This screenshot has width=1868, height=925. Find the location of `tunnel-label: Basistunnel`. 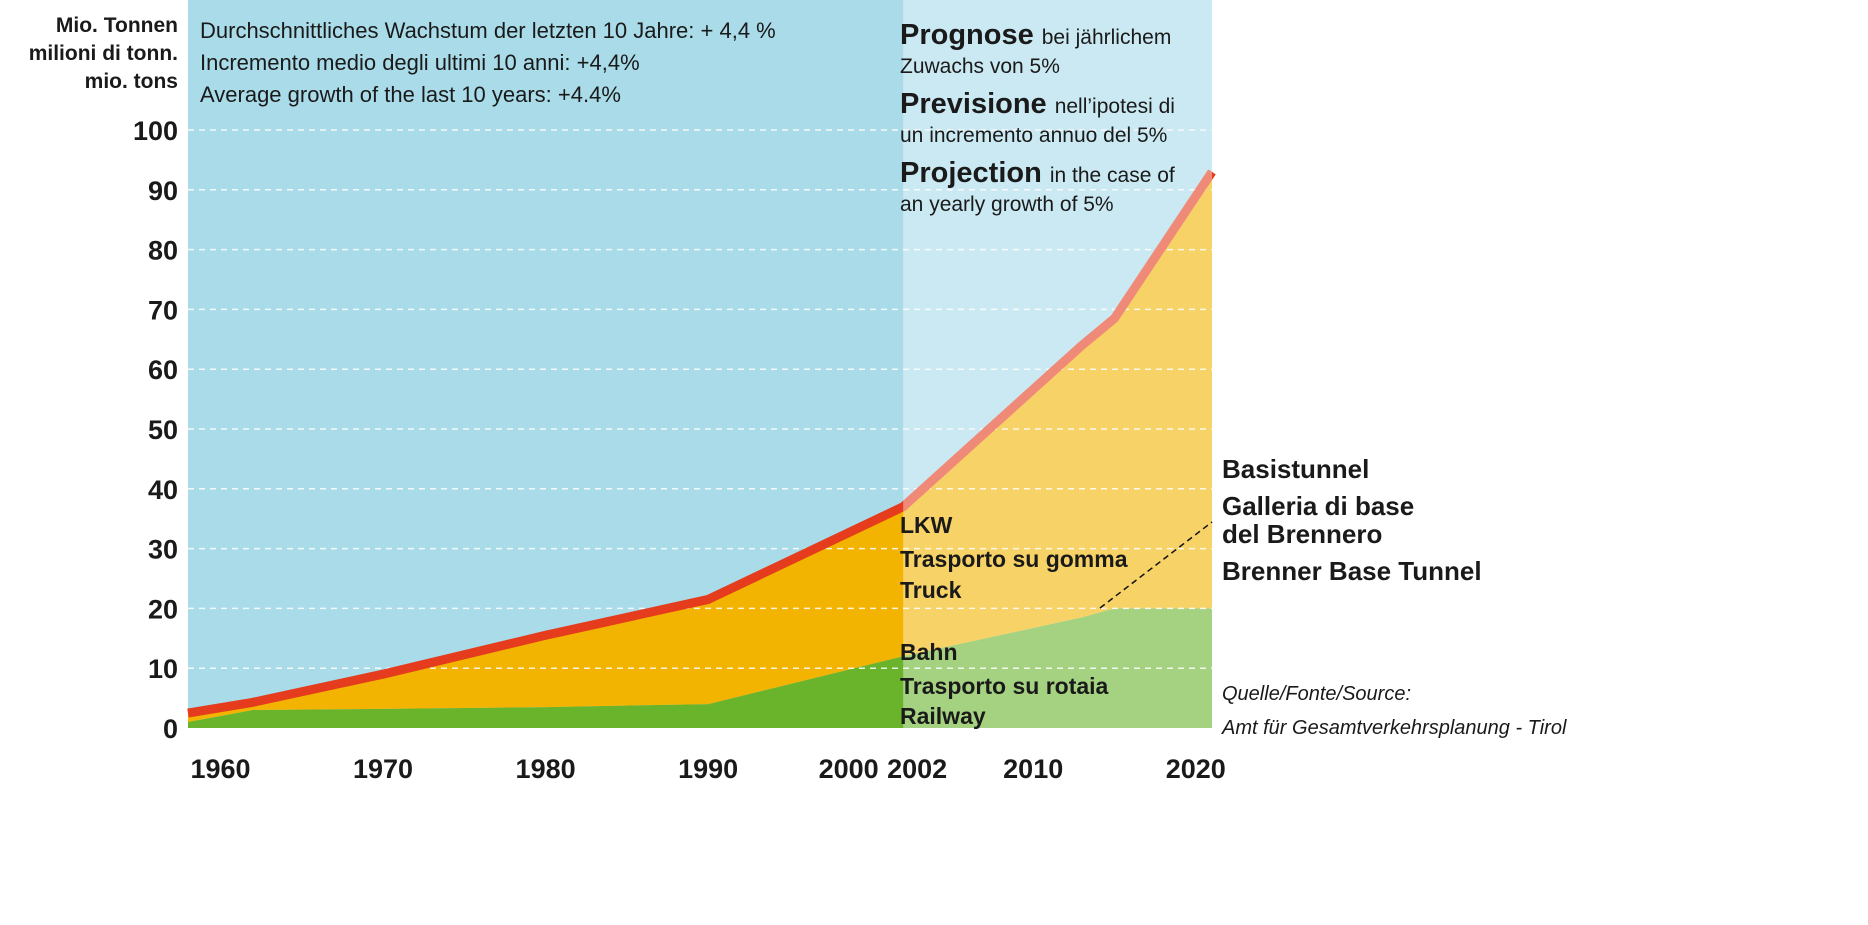

tunnel-label: Basistunnel is located at coordinates (1295, 469).